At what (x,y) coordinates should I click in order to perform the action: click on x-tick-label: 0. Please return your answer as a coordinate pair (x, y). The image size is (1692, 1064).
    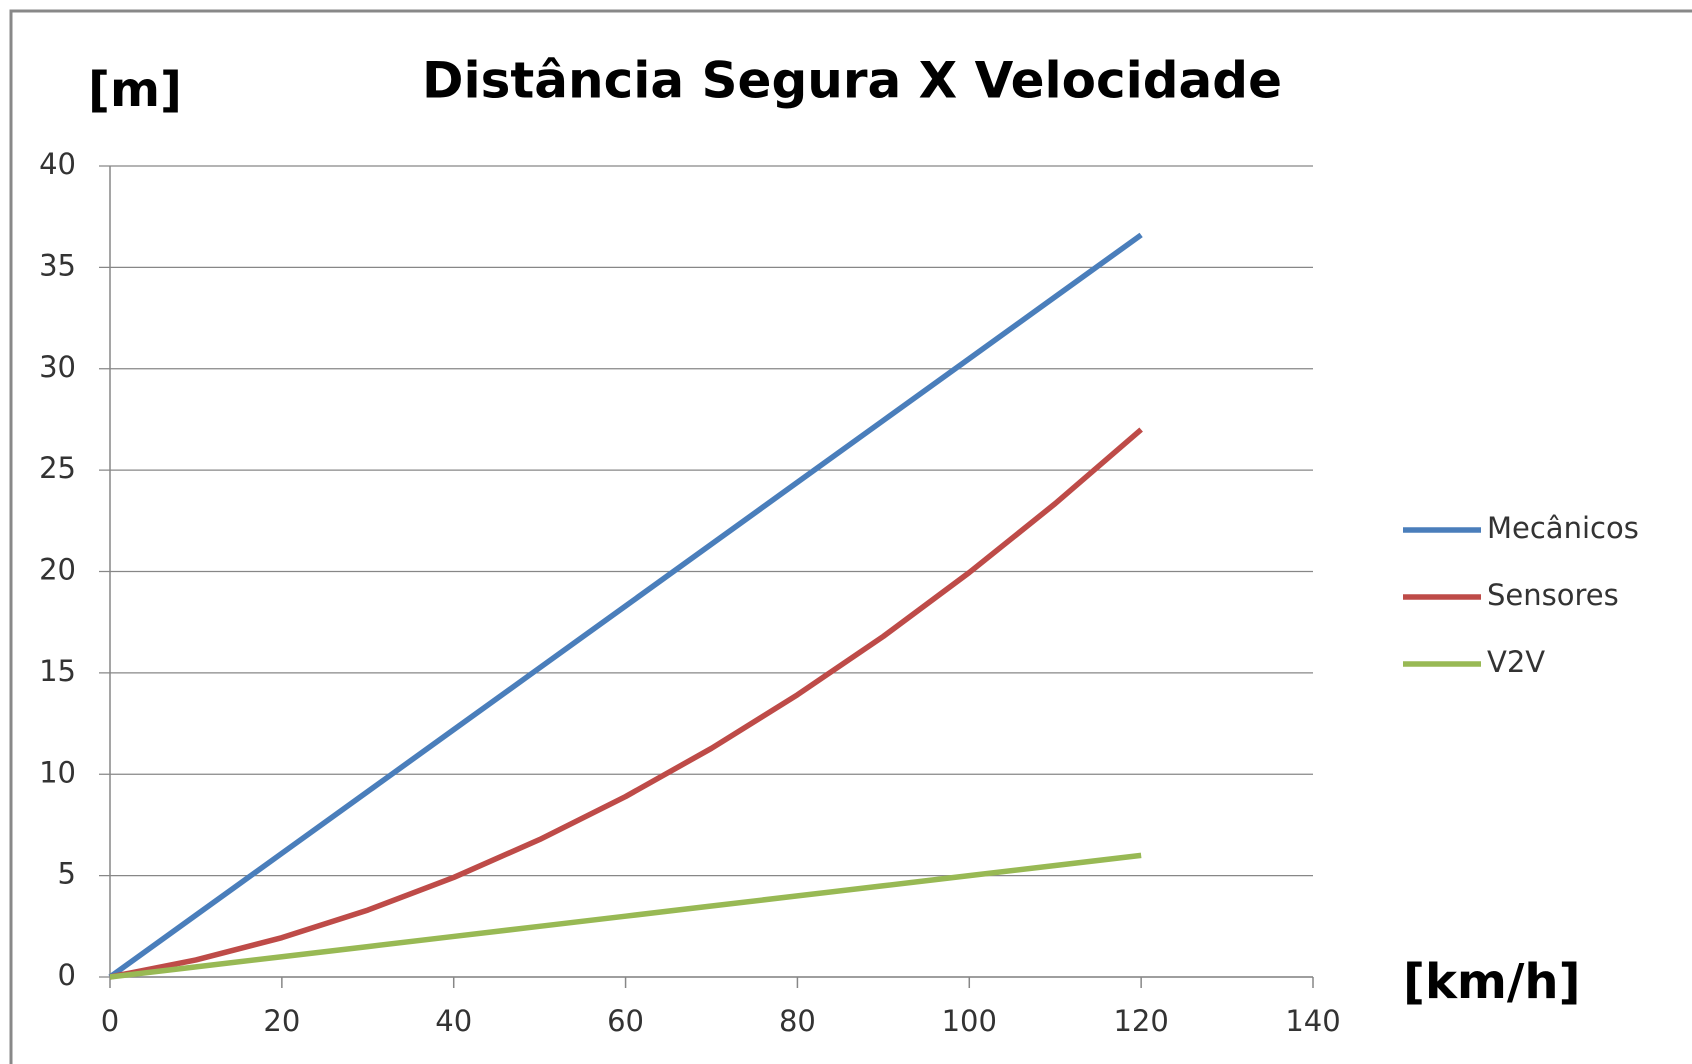
    Looking at the image, I should click on (110, 1021).